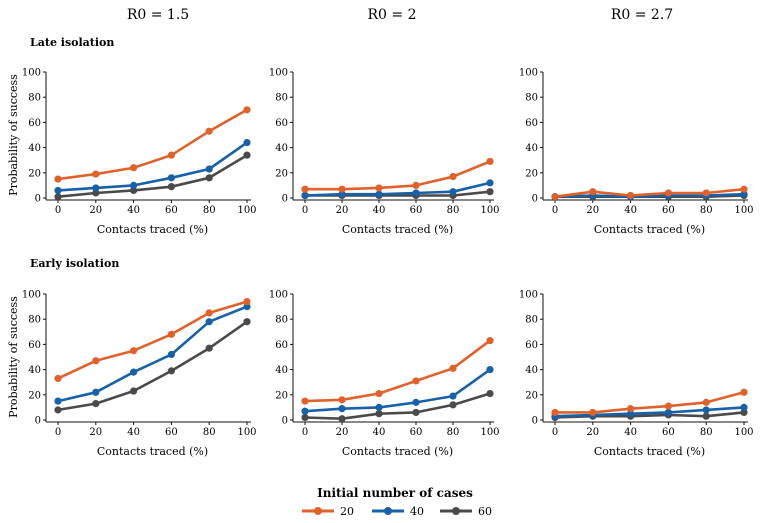 The width and height of the screenshot is (773, 523). Describe the element at coordinates (13, 135) in the screenshot. I see `y-axis-label-late: Probability of success` at that location.